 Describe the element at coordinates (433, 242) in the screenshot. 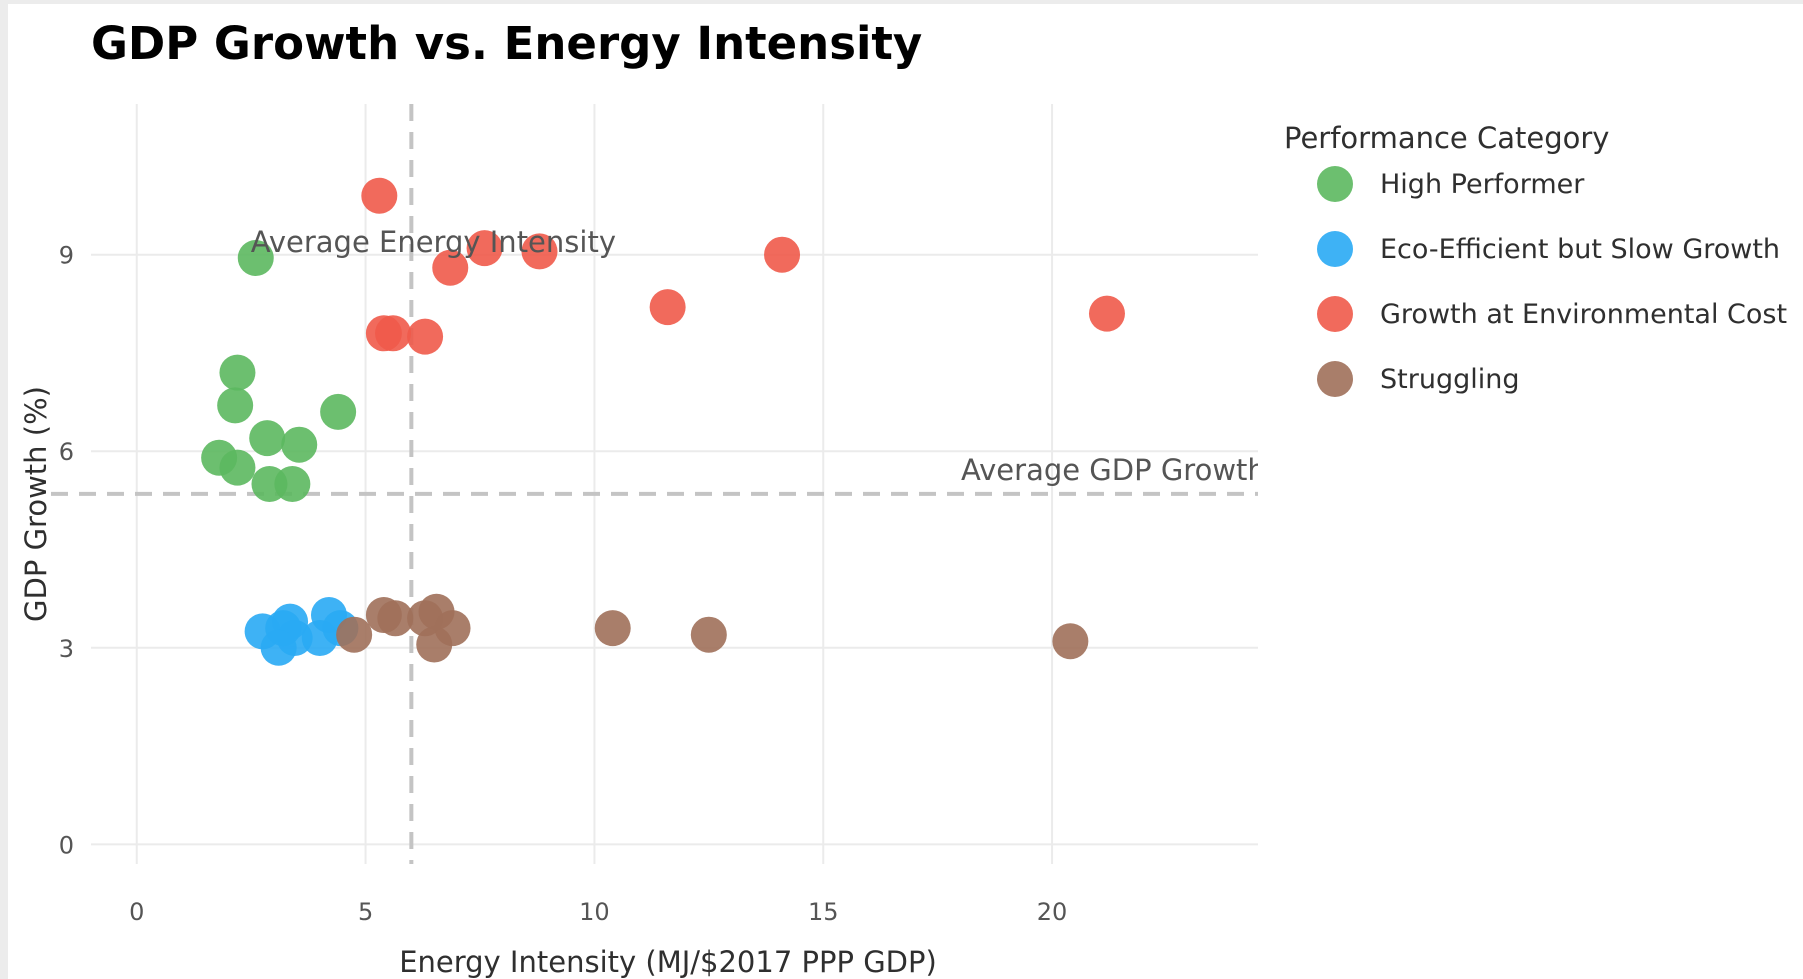

I see `avg-energy-intensity-label: Average Energy Intensity` at that location.